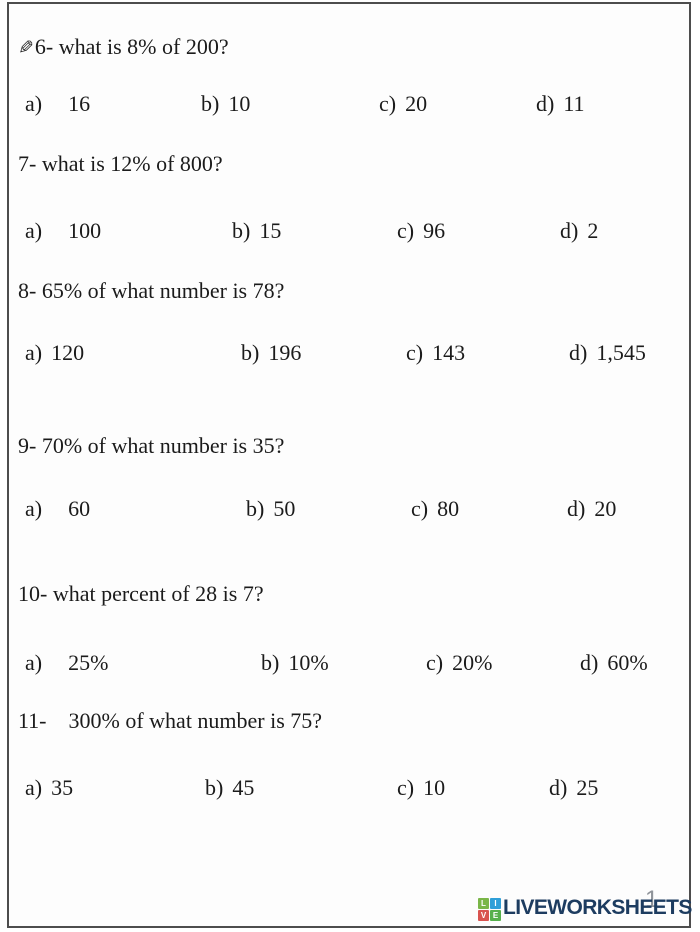 This screenshot has width=700, height=932. Describe the element at coordinates (560, 104) in the screenshot. I see `q6-option-d: d) 11` at that location.